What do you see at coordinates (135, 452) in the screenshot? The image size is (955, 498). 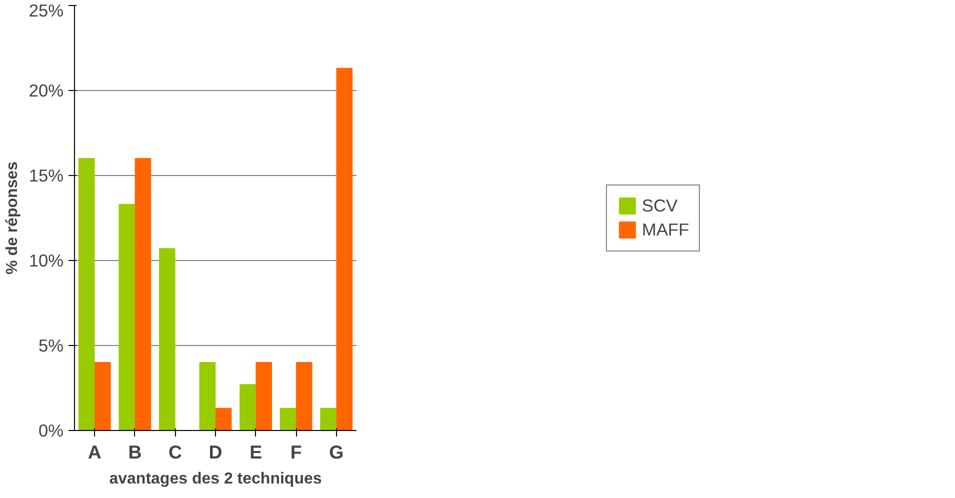 I see `x-tick-label: B` at bounding box center [135, 452].